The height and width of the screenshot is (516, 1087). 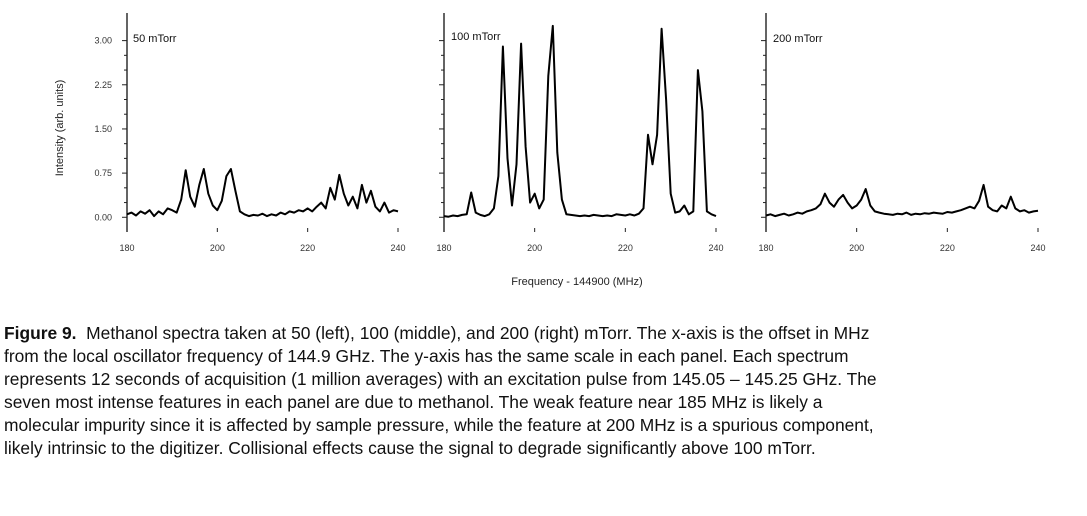 What do you see at coordinates (103, 85) in the screenshot?
I see `y-tick-label: 2.25` at bounding box center [103, 85].